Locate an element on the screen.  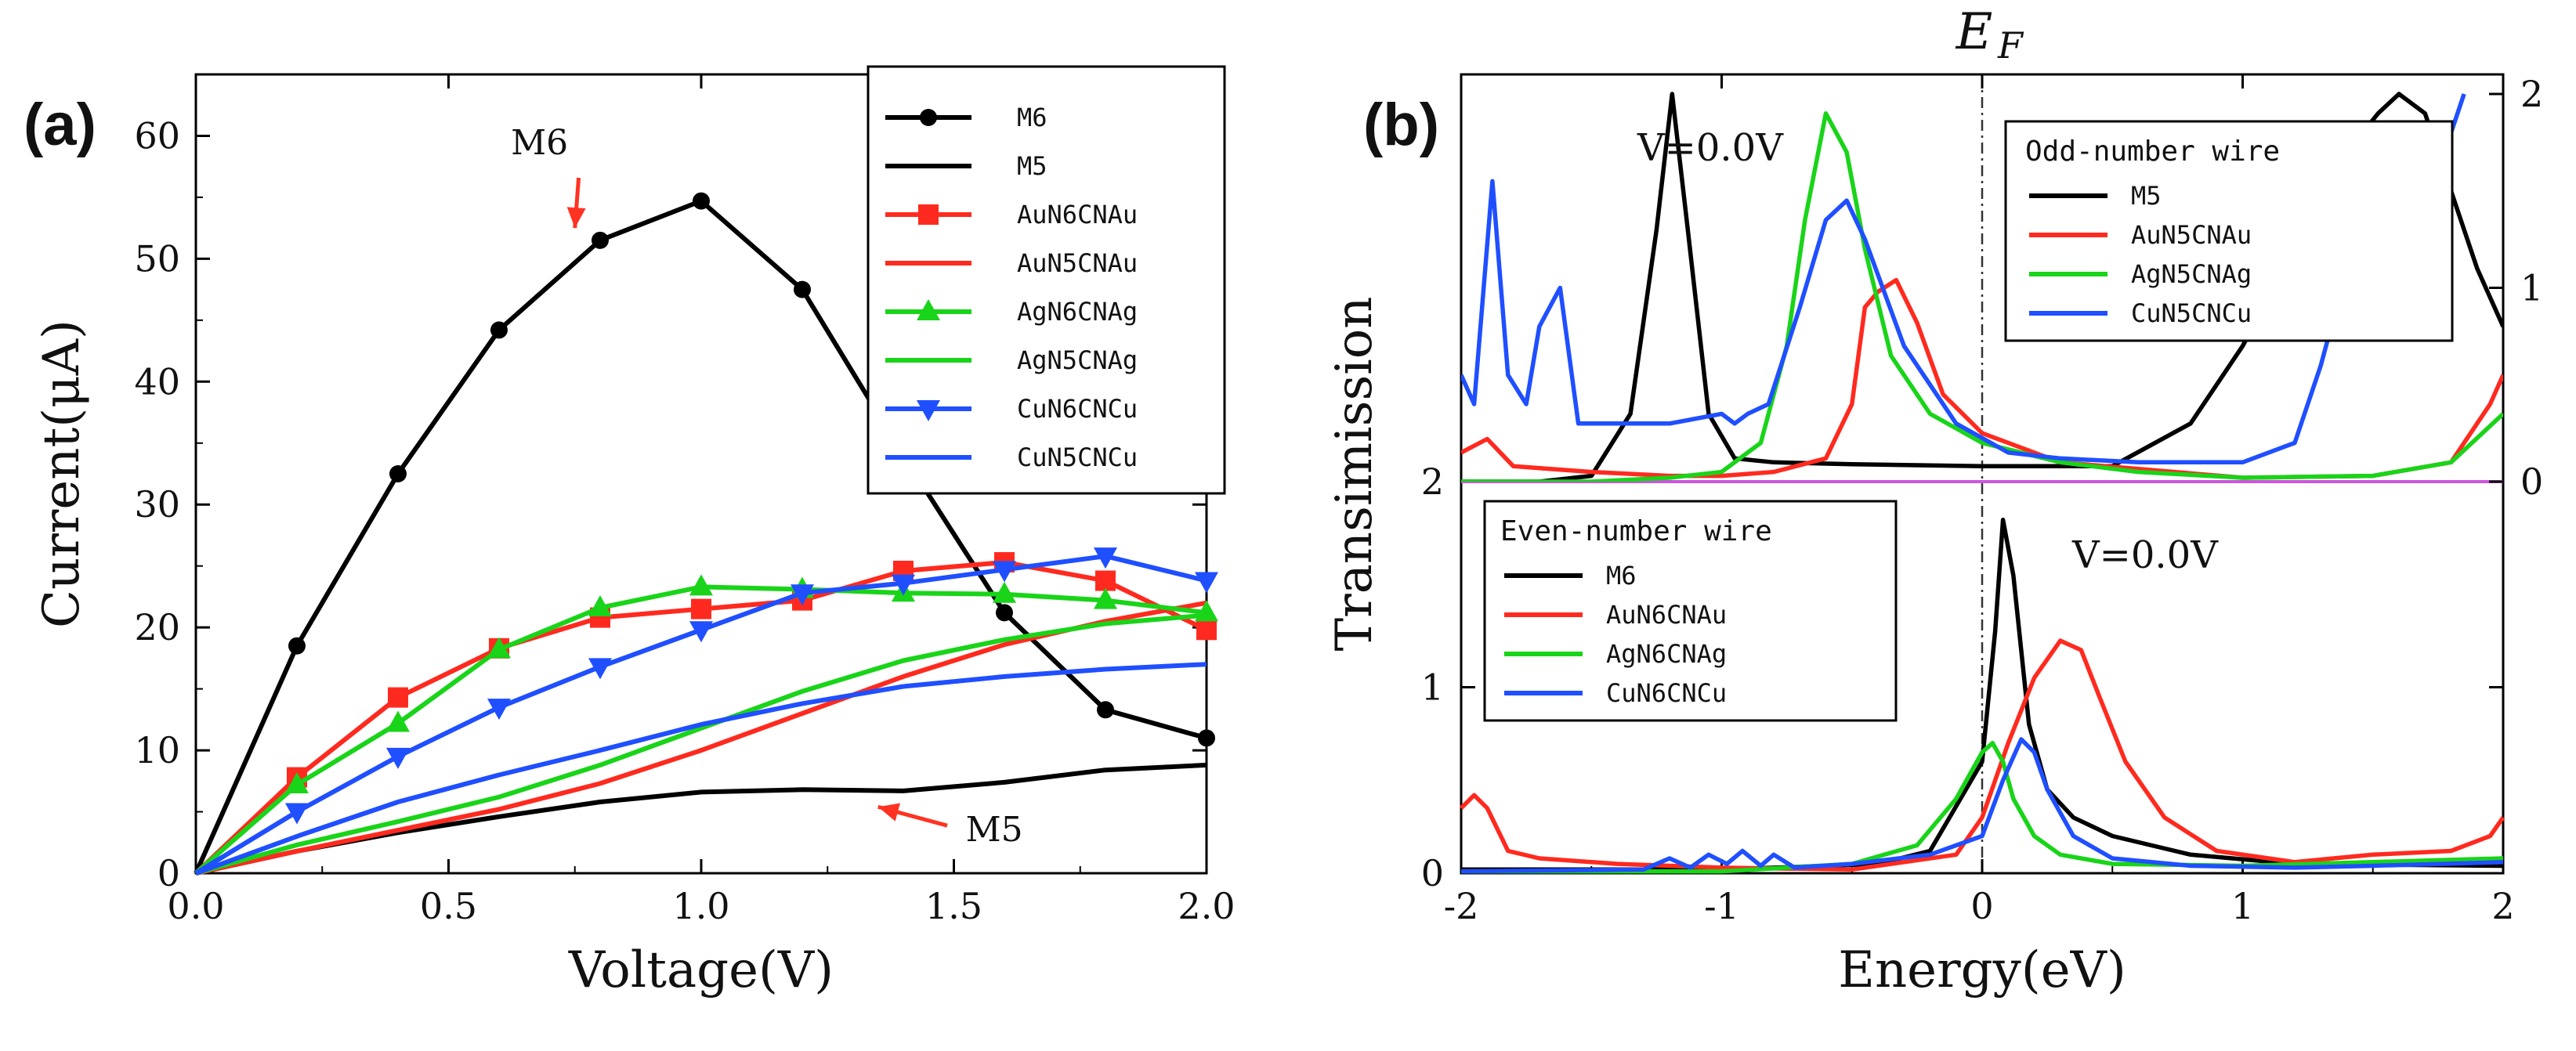
legend-marker-cun6cncu is located at coordinates (928, 410).